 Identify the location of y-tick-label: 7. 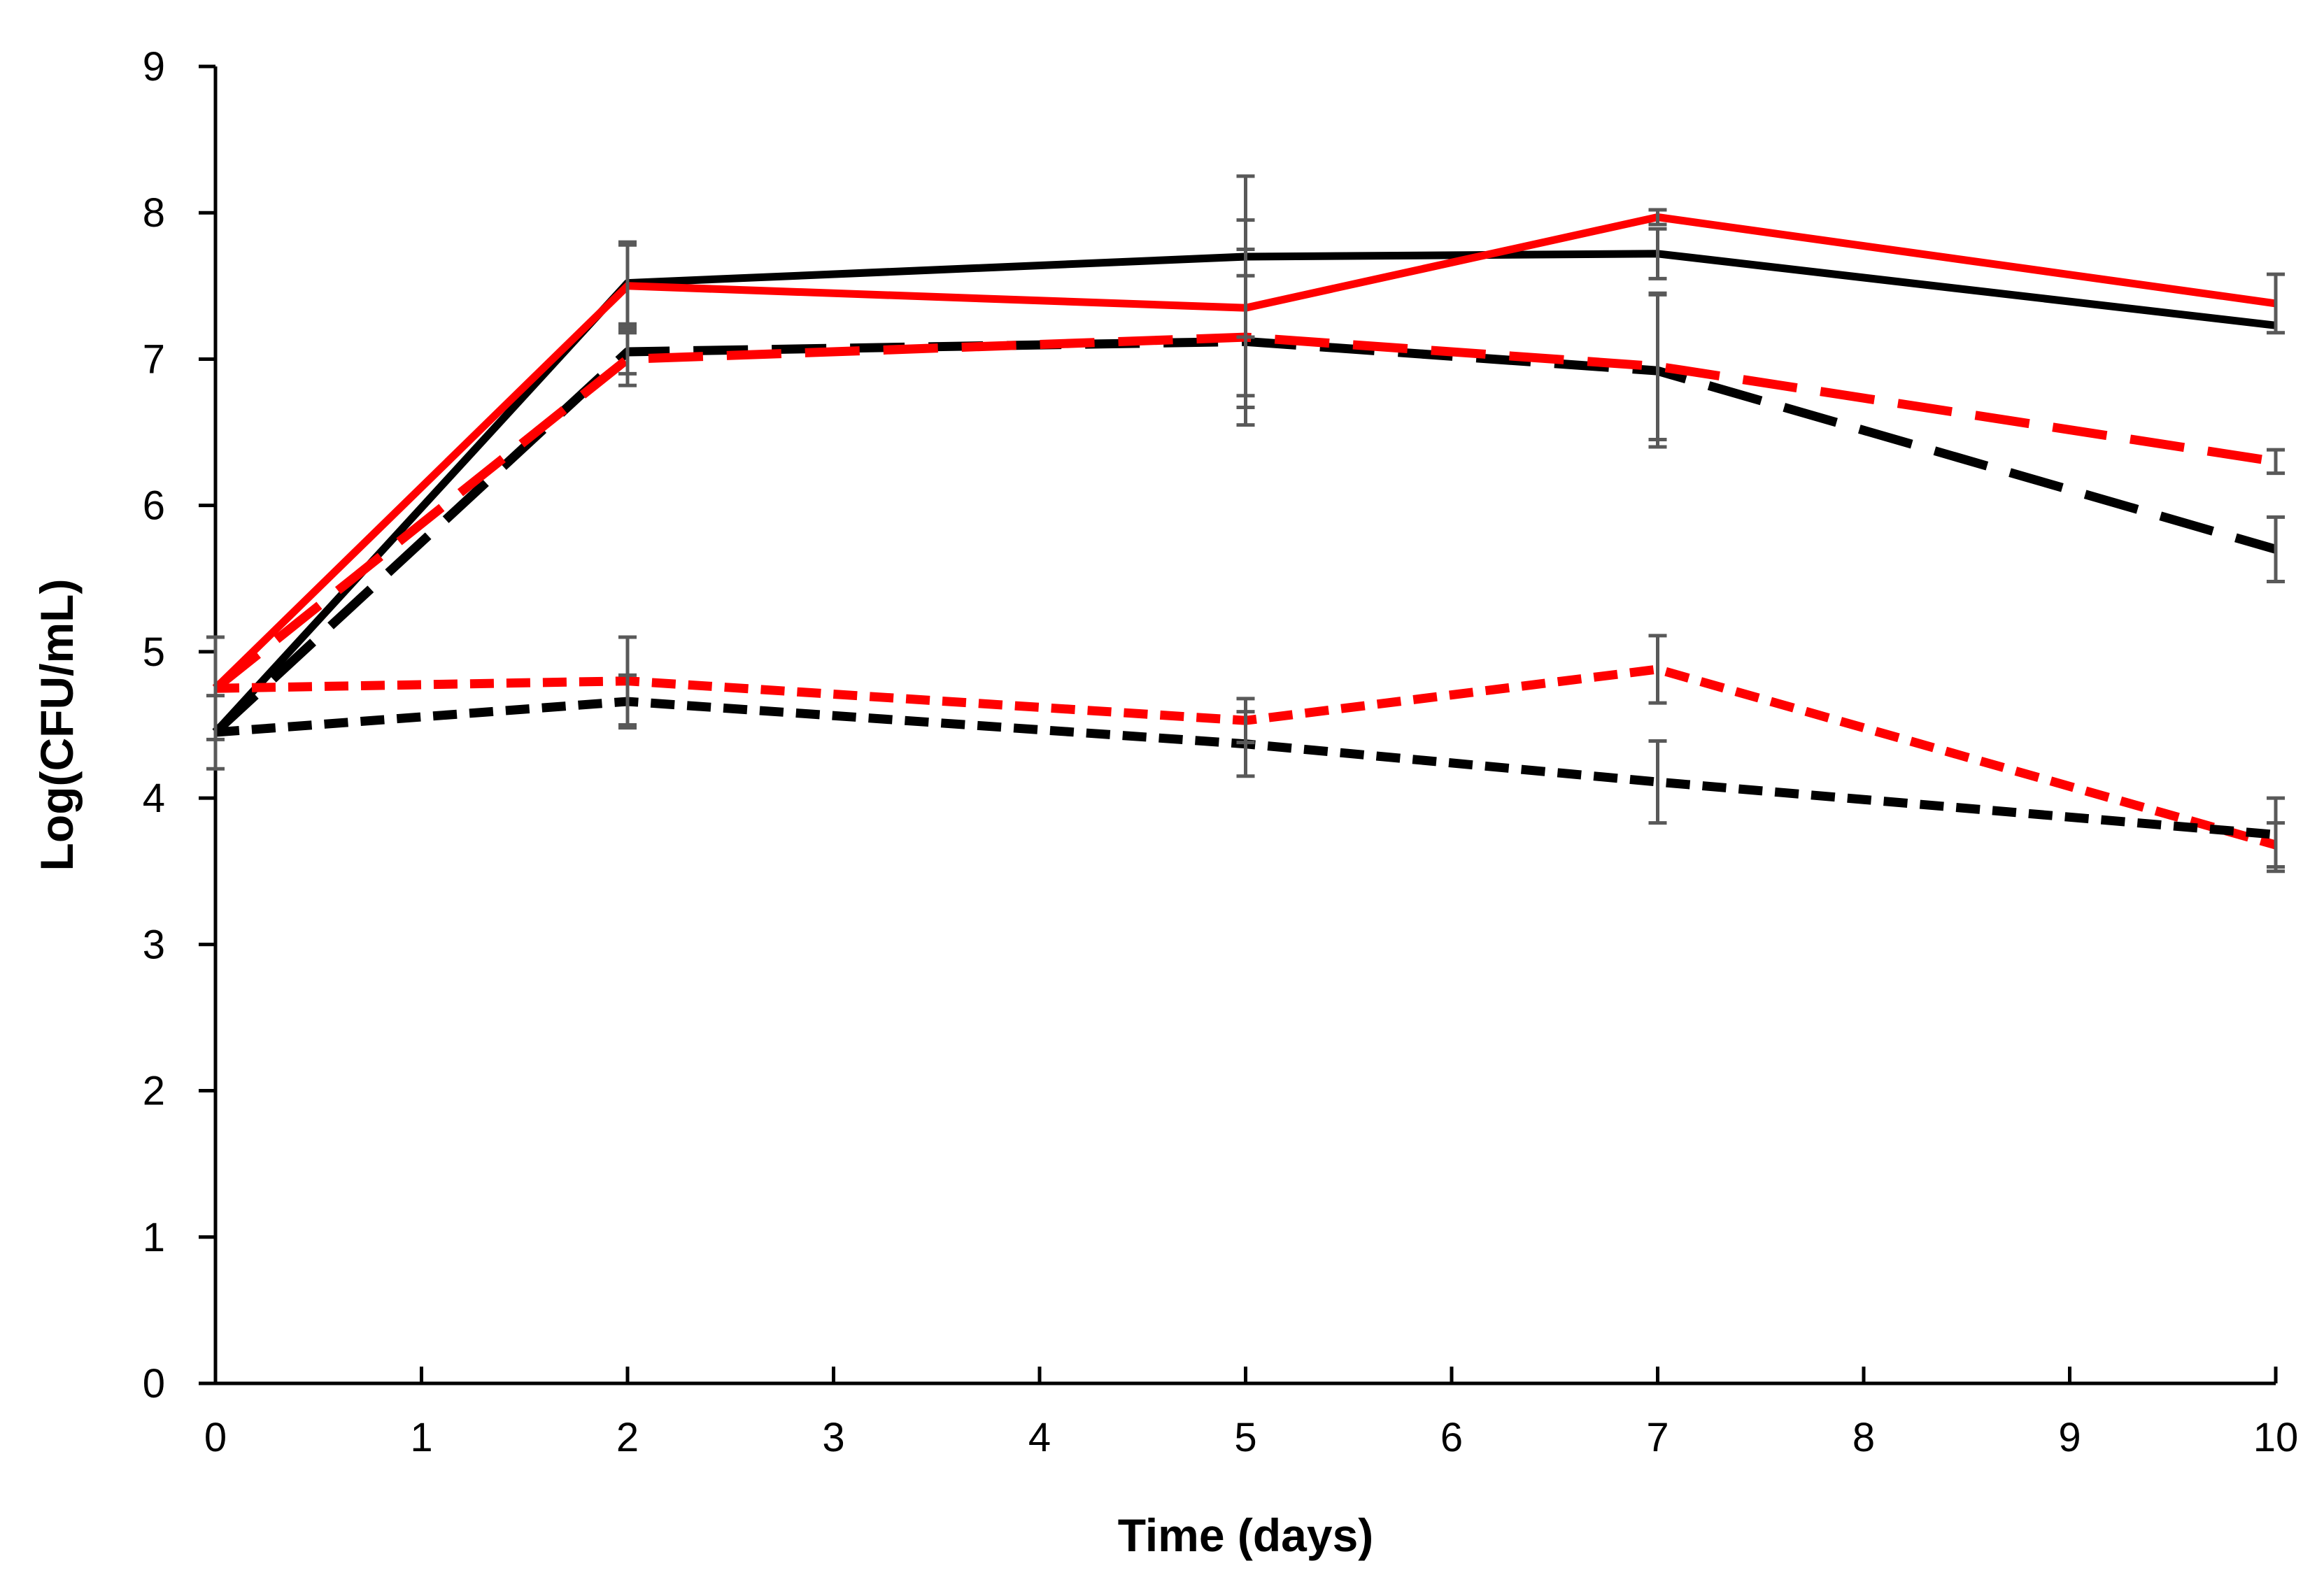
(154, 359).